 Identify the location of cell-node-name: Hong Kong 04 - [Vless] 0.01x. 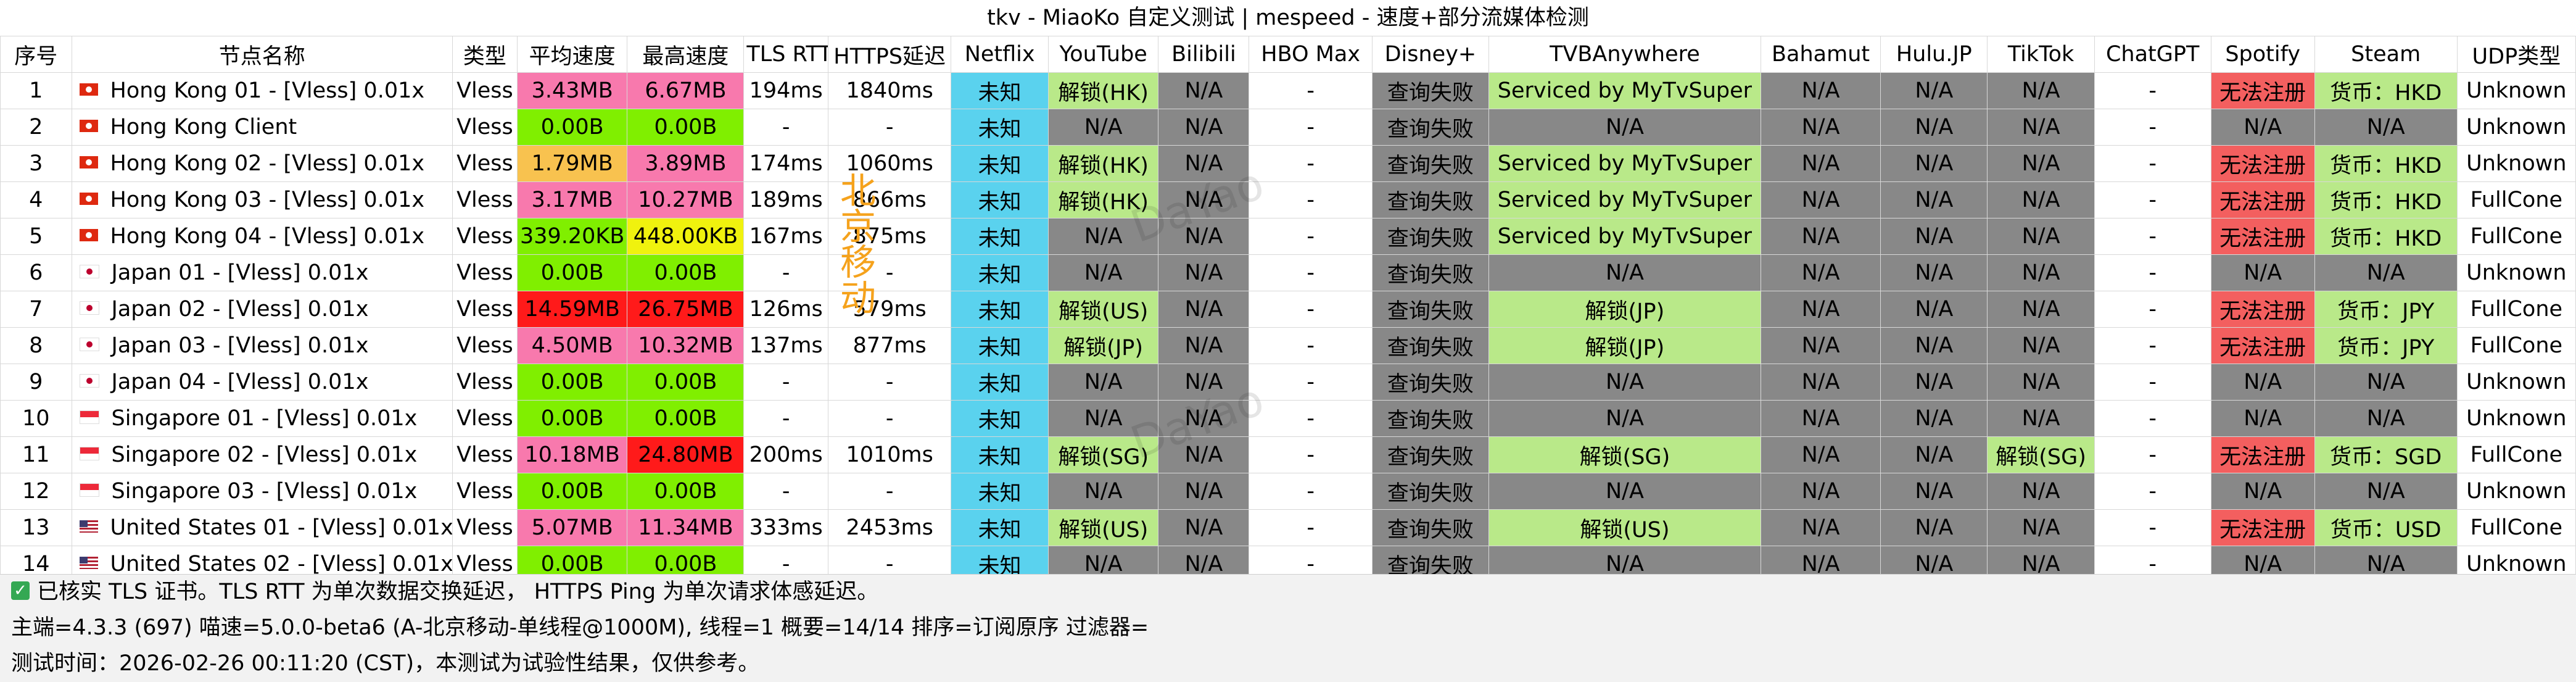
(262, 236).